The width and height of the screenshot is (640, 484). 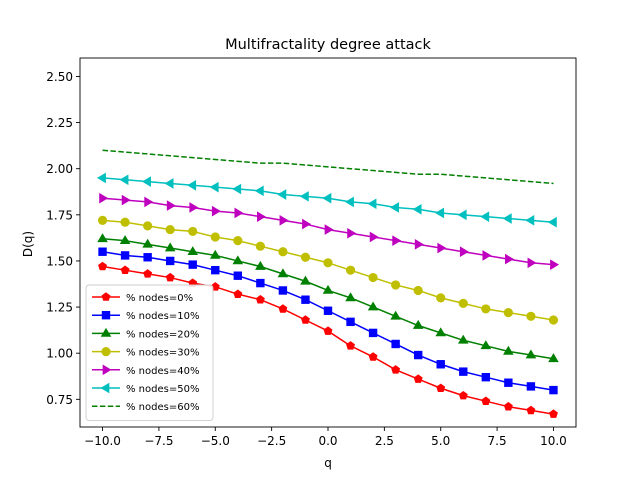 What do you see at coordinates (162, 316) in the screenshot?
I see `legend-label-nodes-10: % nodes=10%` at bounding box center [162, 316].